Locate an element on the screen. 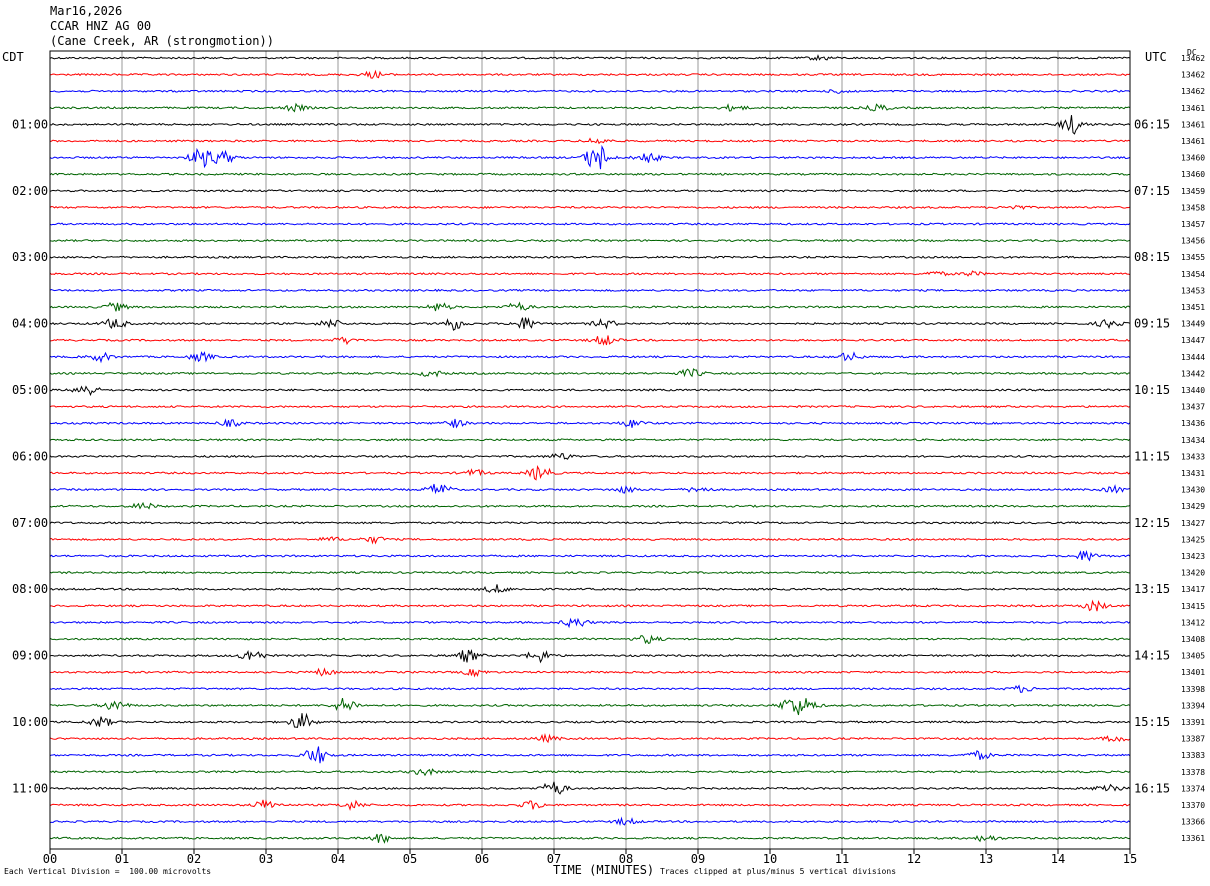 The height and width of the screenshot is (886, 1210). dc-value-label: 13449 is located at coordinates (1193, 324).